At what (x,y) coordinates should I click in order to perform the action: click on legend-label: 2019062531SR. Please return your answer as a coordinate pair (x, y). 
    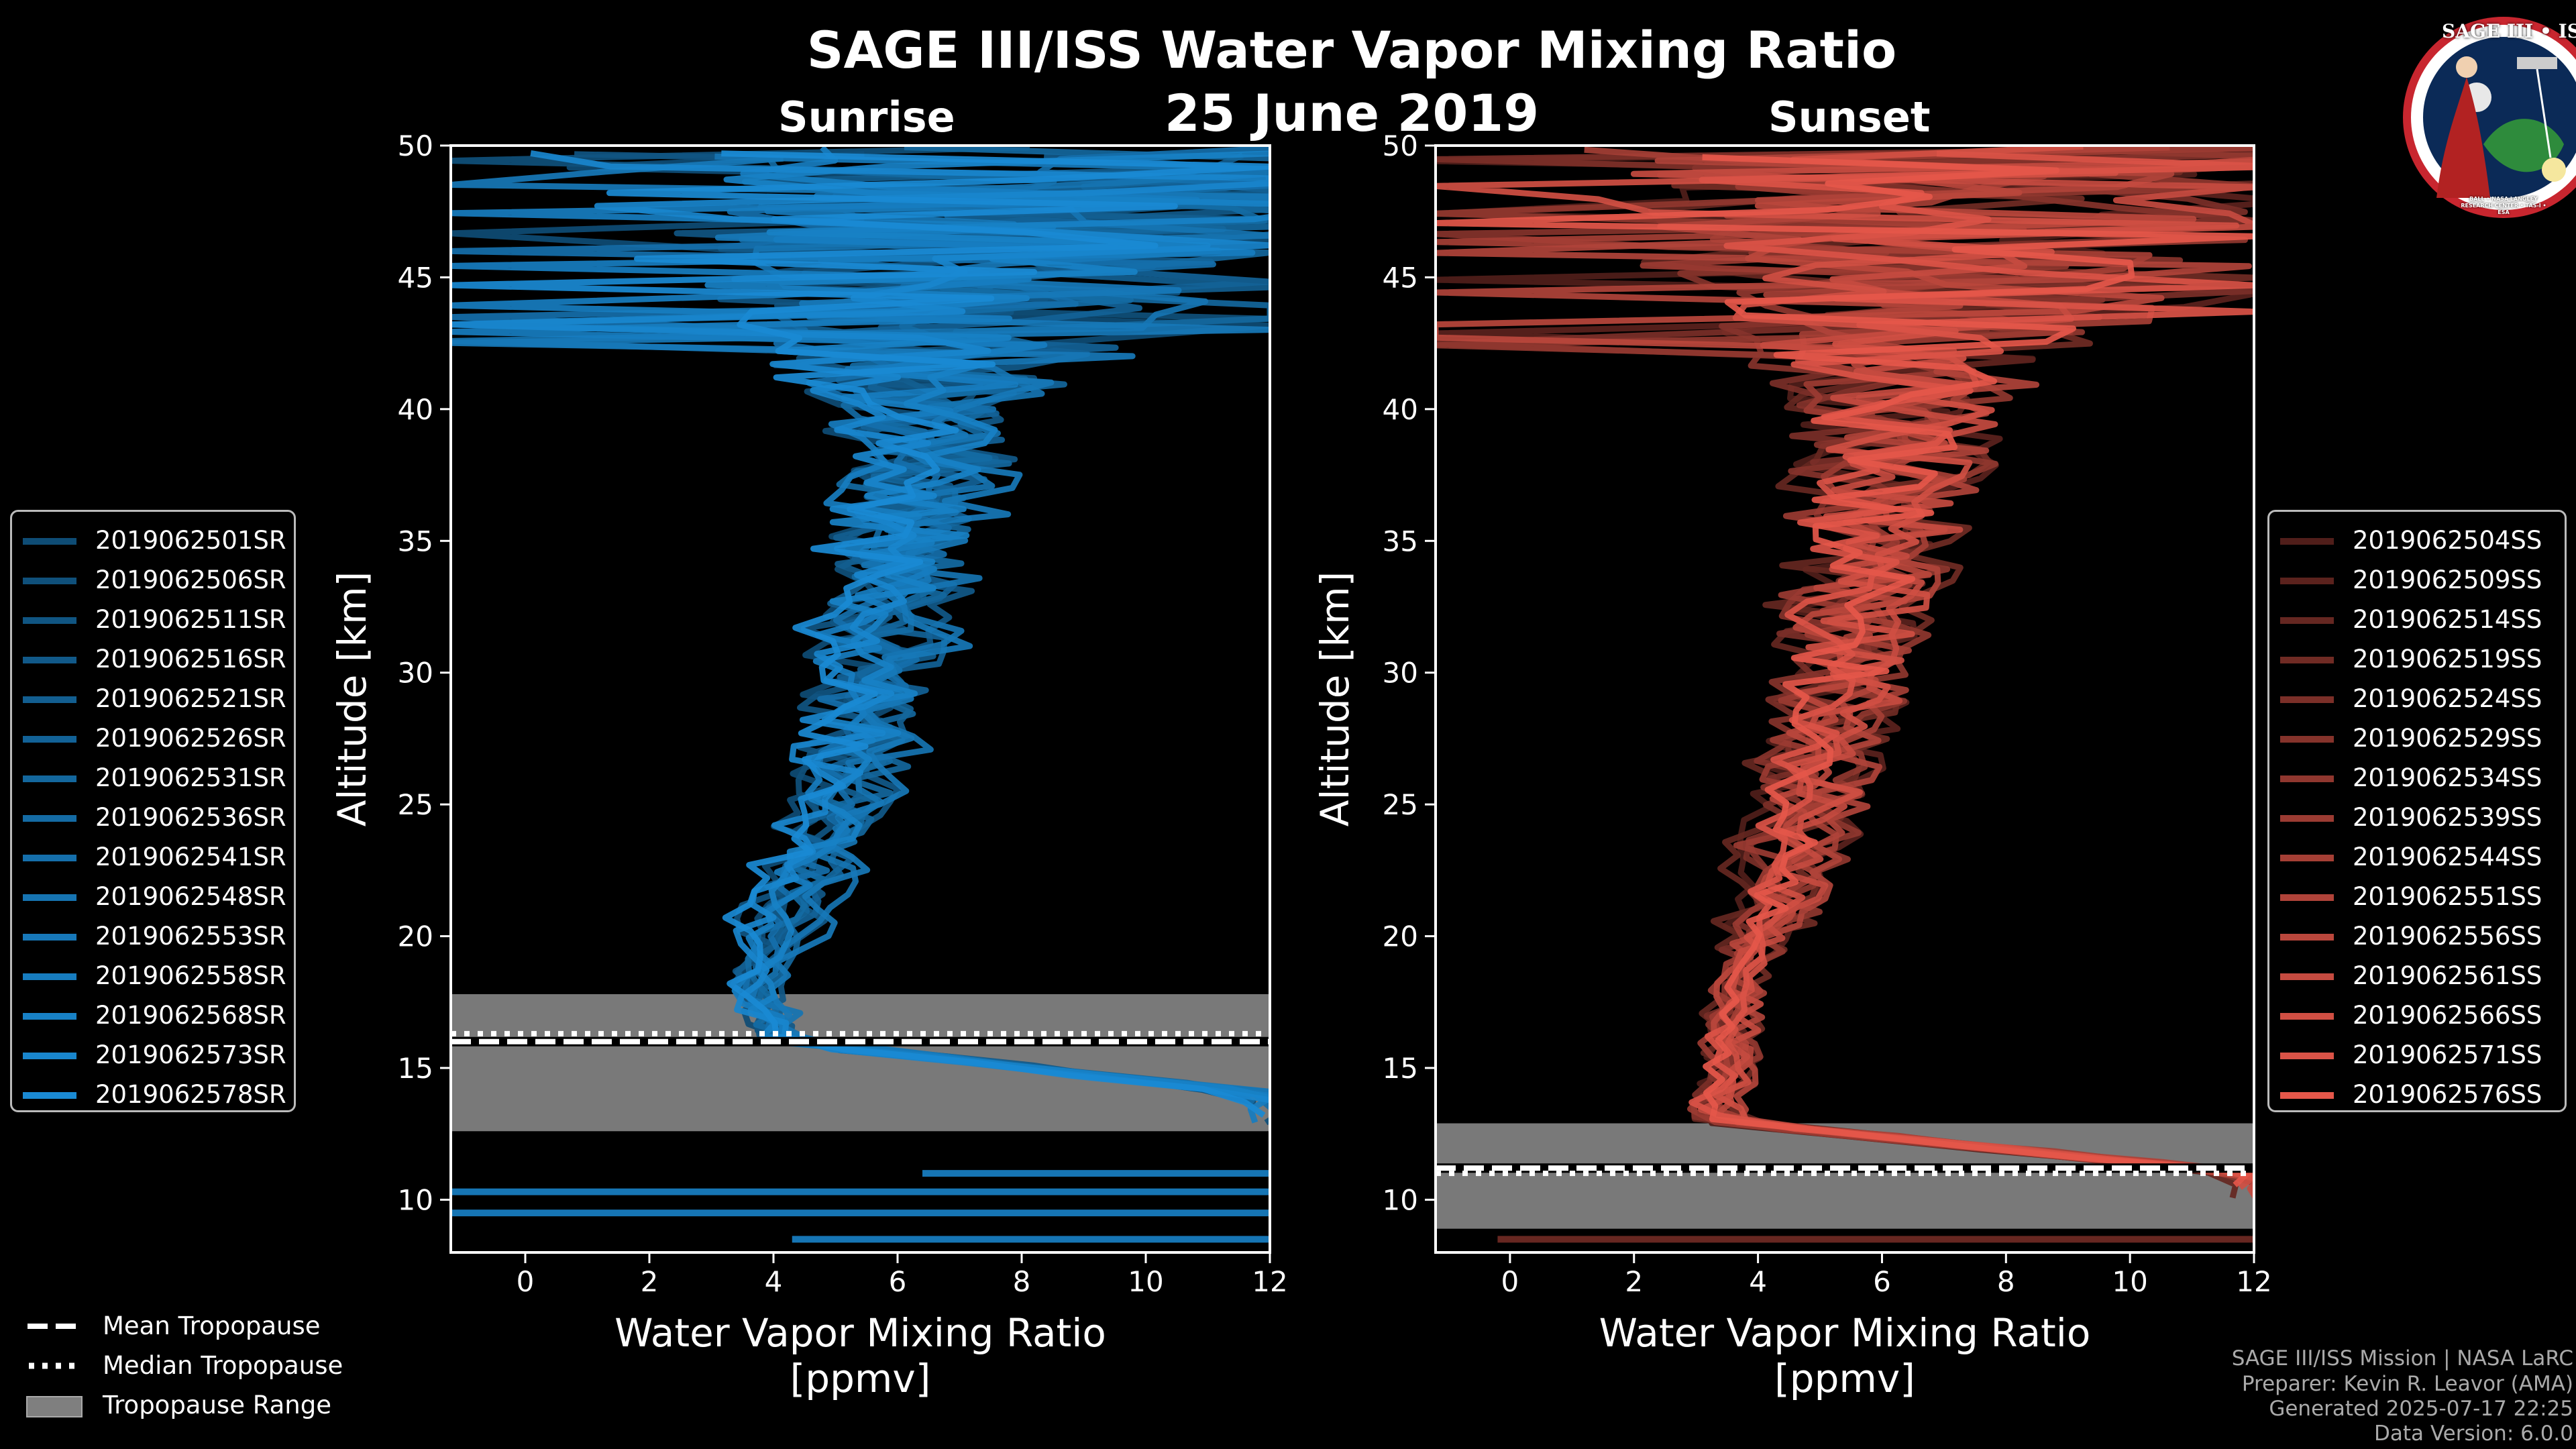
    Looking at the image, I should click on (190, 777).